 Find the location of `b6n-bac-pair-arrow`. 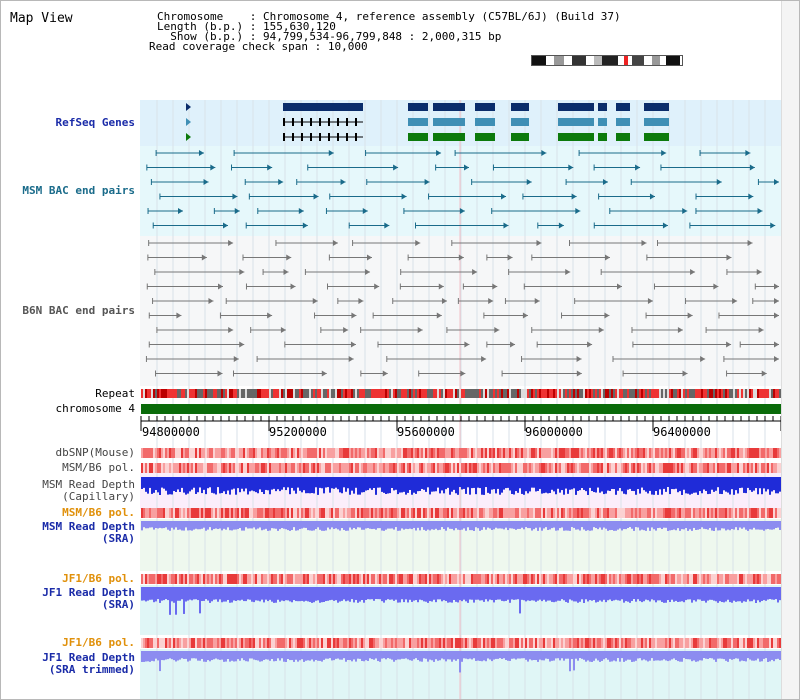

b6n-bac-pair-arrow is located at coordinates (590, 344).